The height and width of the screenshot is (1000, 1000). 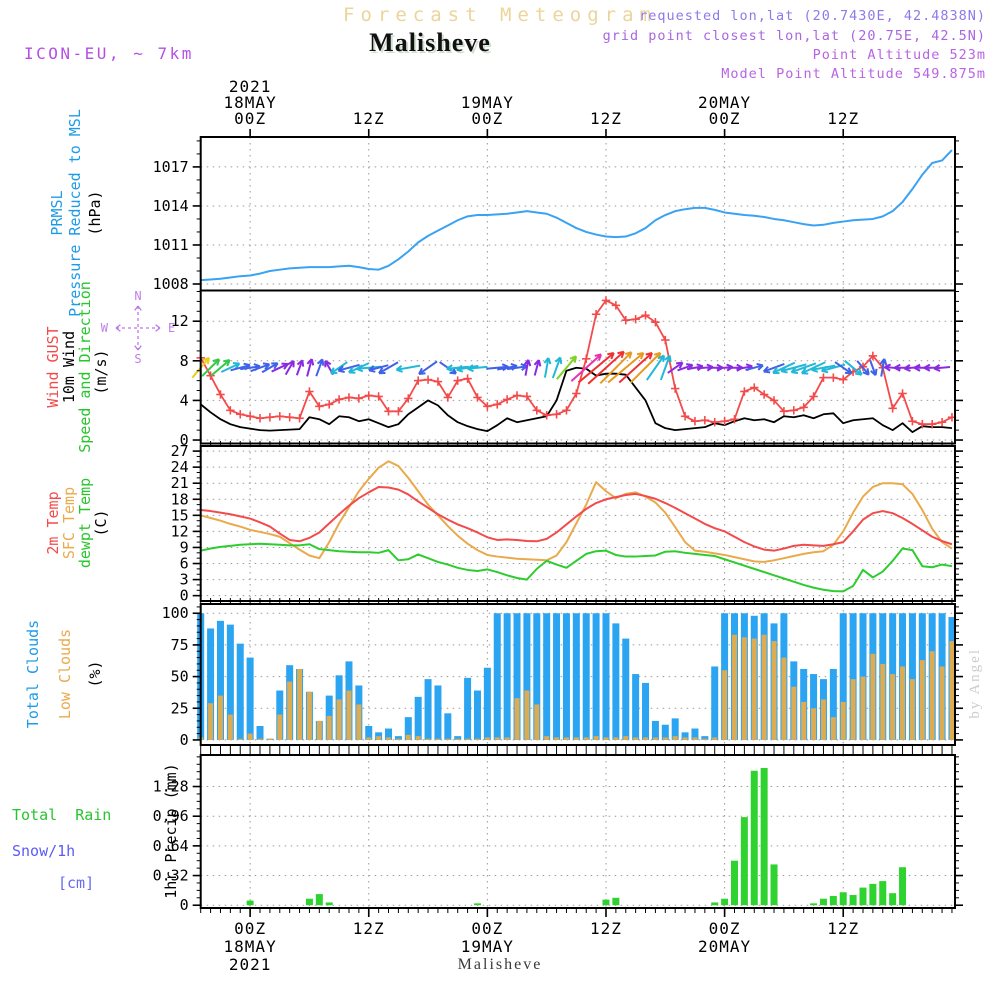 I want to click on temp-2m-label: 2m Temp, so click(x=53, y=522).